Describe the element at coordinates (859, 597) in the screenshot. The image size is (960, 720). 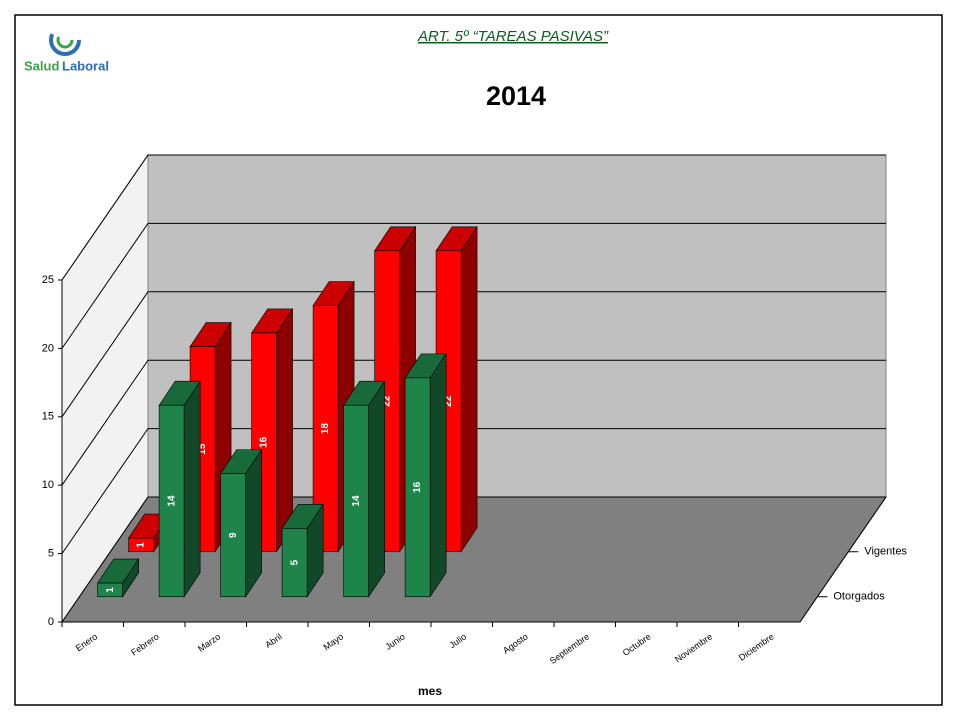
I see `series-label: Otorgados` at that location.